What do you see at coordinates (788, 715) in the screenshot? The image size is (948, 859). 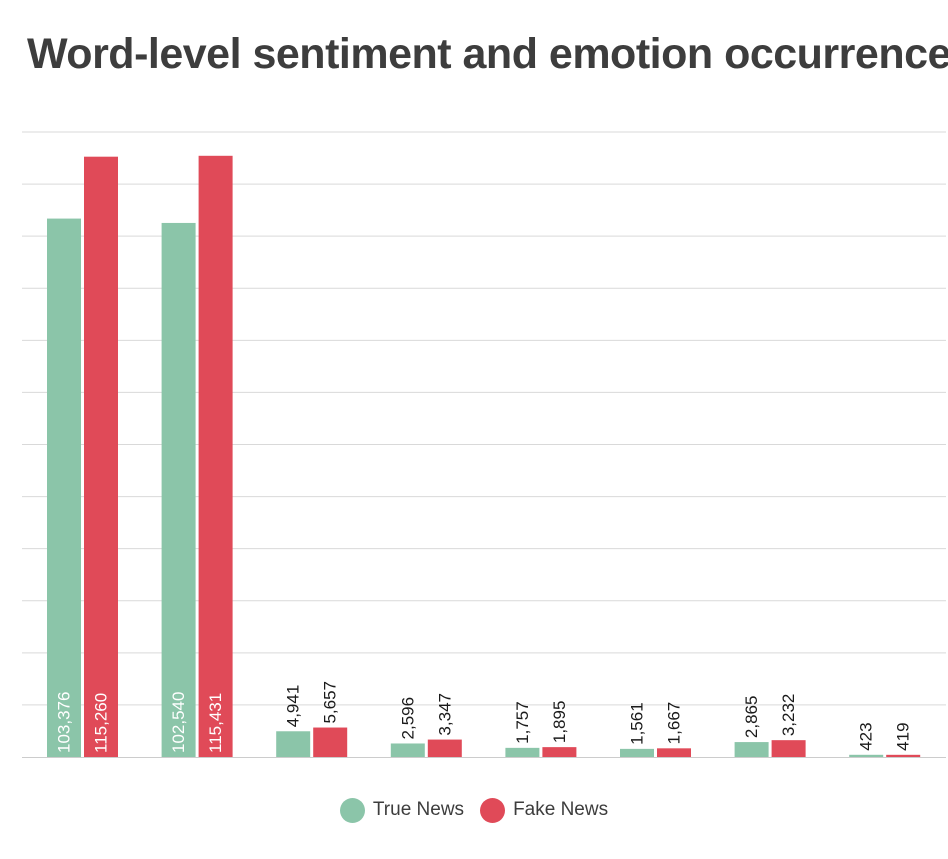 I see `data-label-fake-news: 3,232` at bounding box center [788, 715].